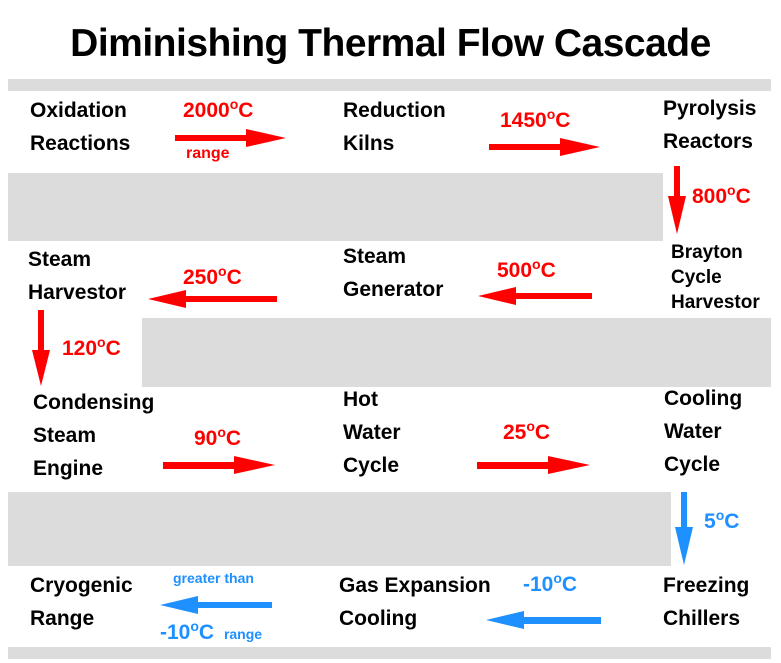  I want to click on stage-condensing-steam-engine: Condensing Steam Engine, so click(93, 435).